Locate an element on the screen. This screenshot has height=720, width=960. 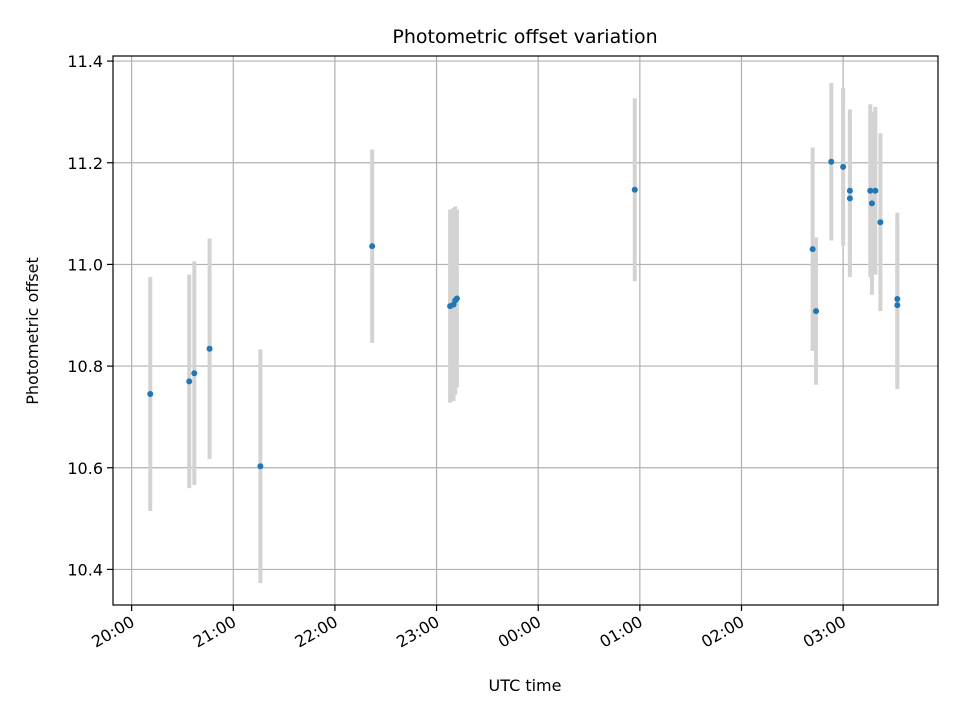
y-tick-label: 10.4 is located at coordinates (85, 569).